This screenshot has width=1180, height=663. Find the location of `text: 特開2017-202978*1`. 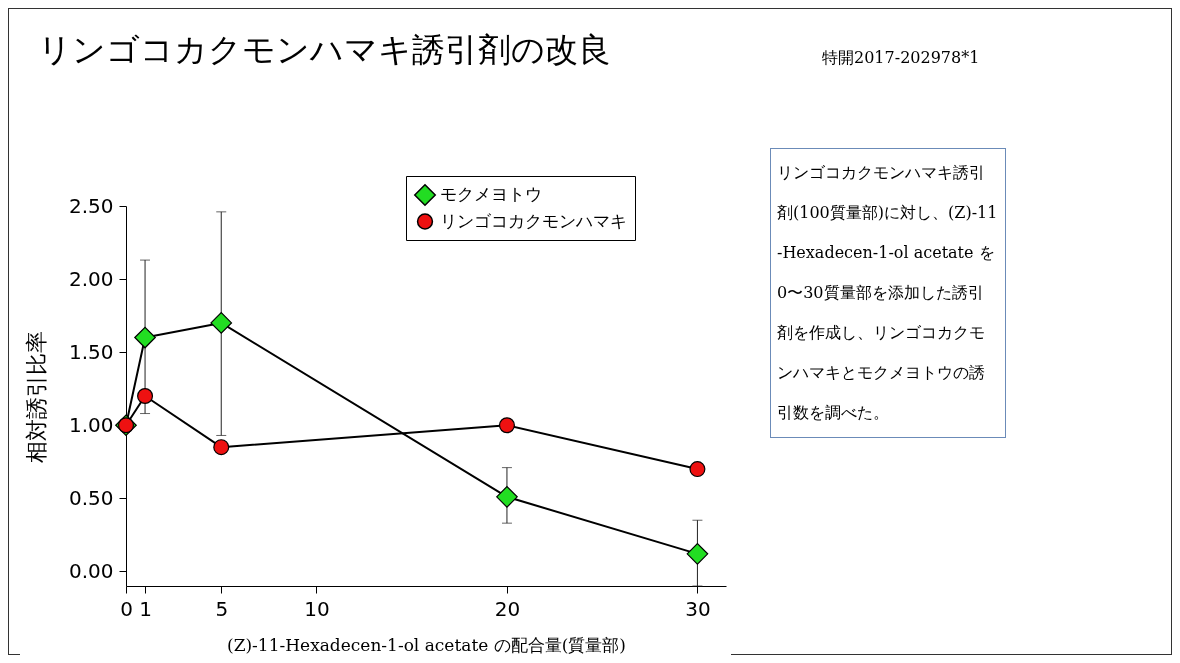

text: 特開2017-202978*1 is located at coordinates (901, 58).